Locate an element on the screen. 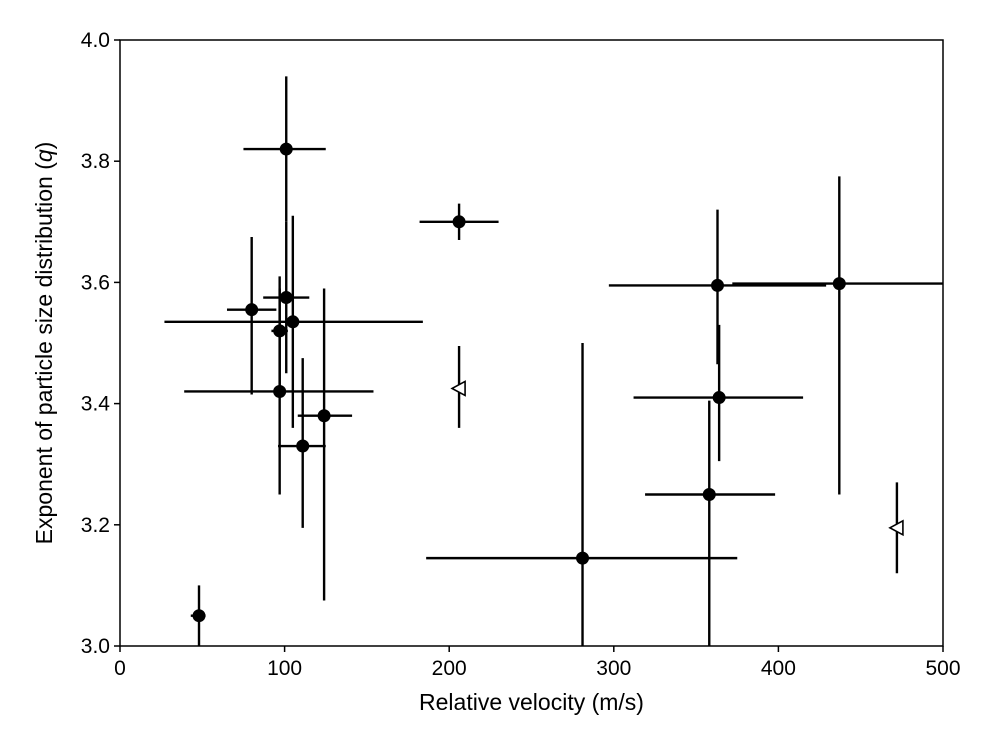 This screenshot has height=747, width=997. y-tick-label: 4.0 is located at coordinates (95, 40).